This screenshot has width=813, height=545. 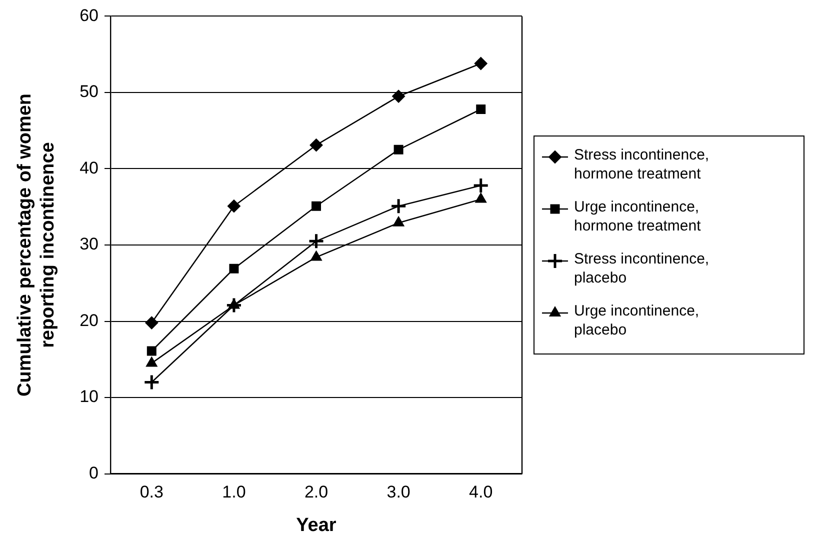 I want to click on x-axis-title: Year, so click(x=316, y=525).